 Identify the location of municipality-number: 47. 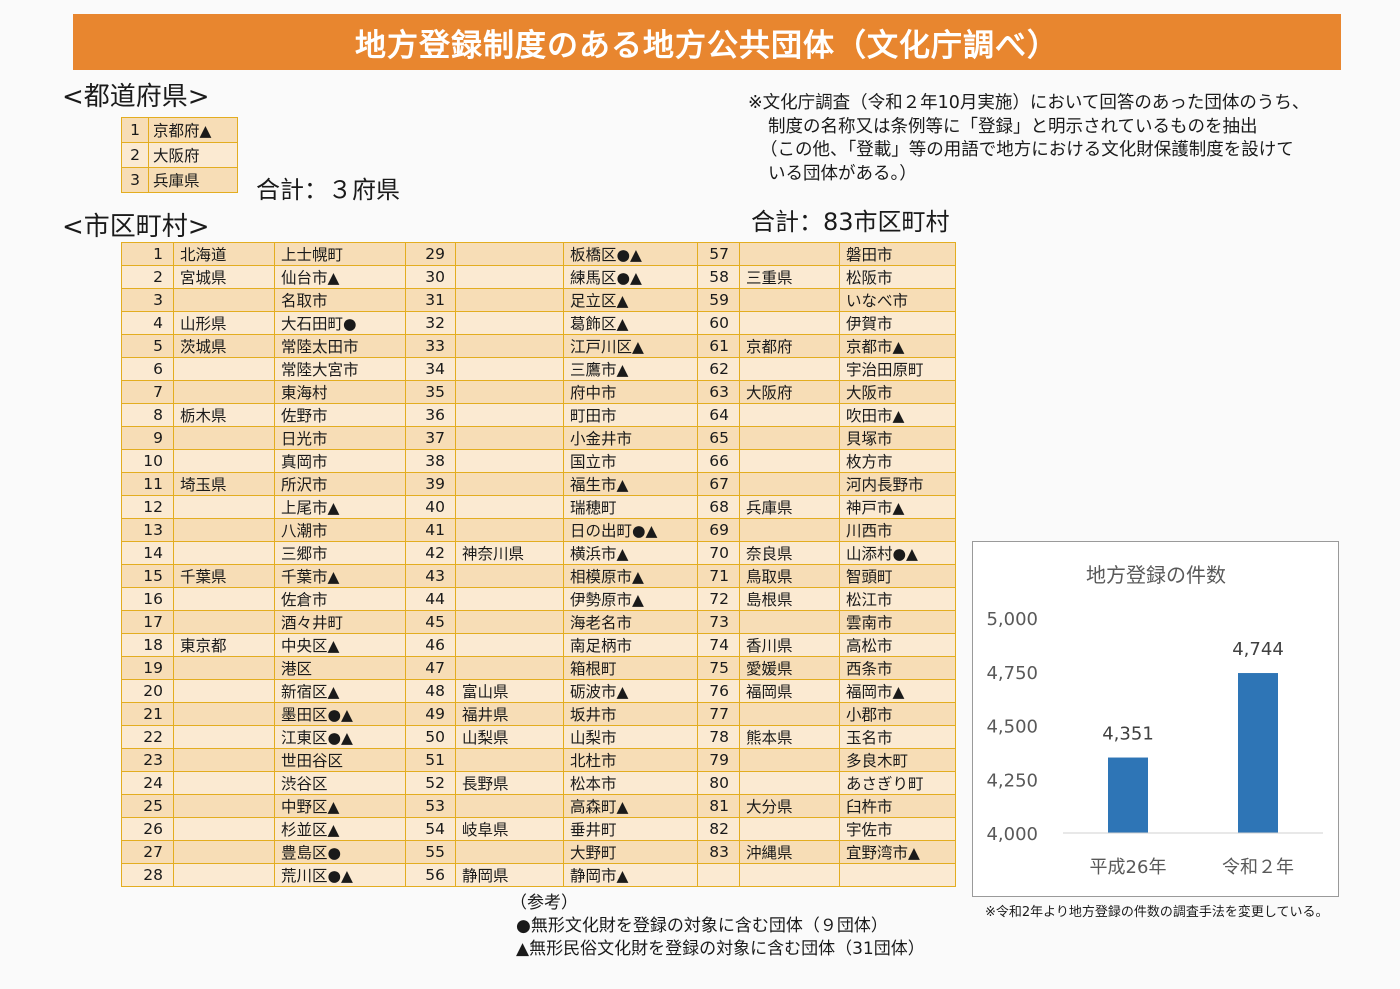
(430, 668).